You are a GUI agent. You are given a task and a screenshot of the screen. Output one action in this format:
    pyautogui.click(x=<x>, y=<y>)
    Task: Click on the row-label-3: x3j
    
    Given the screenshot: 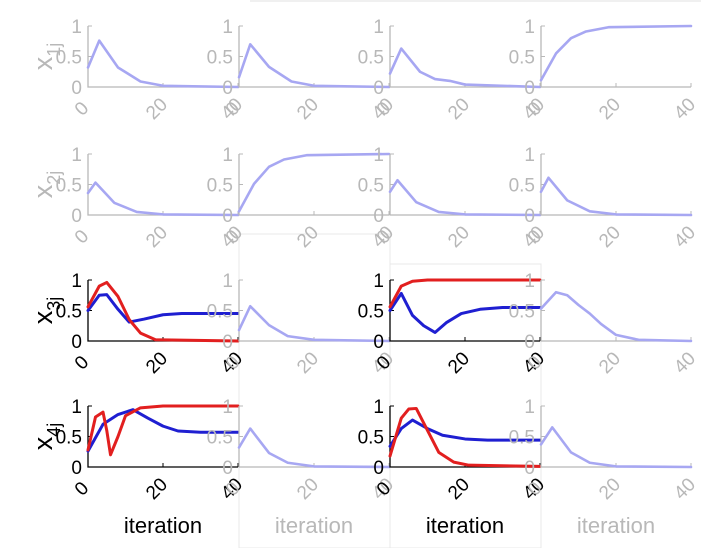 What is the action you would take?
    pyautogui.click(x=46, y=311)
    